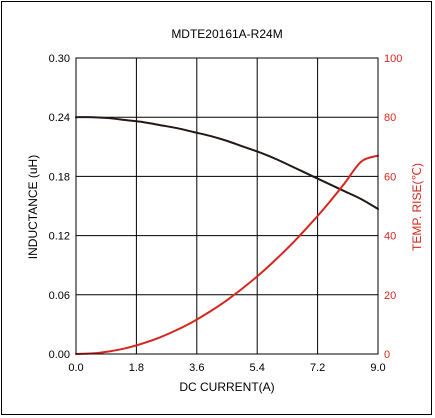  I want to click on x-tick-label: 7.2, so click(317, 368).